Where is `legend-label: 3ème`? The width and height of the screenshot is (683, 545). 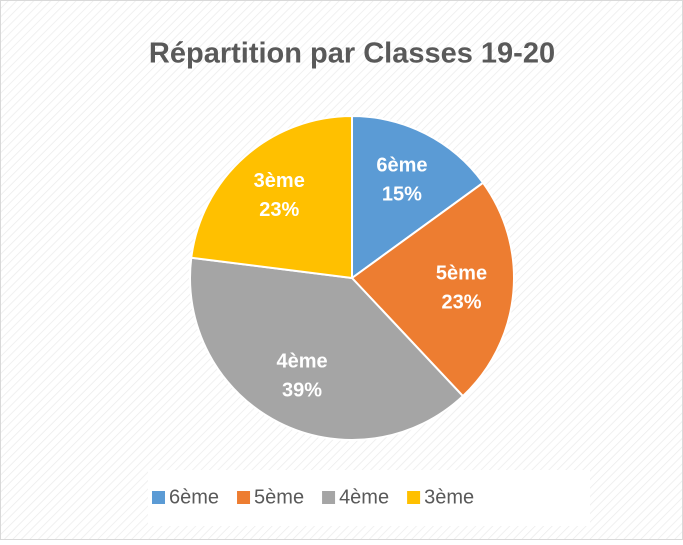
legend-label: 3ème is located at coordinates (449, 497).